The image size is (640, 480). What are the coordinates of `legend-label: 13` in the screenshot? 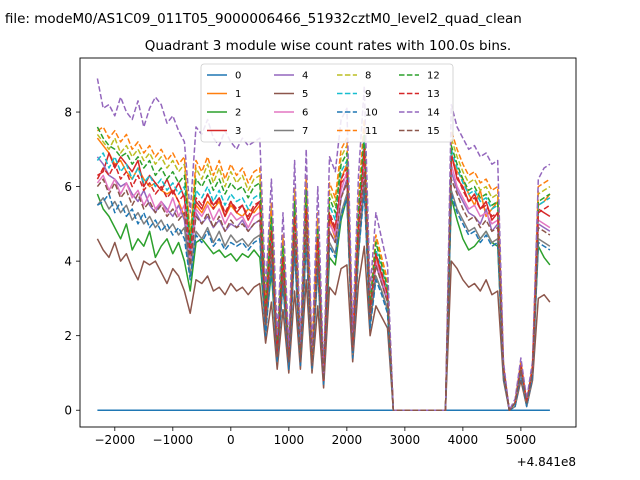 It's located at (433, 94).